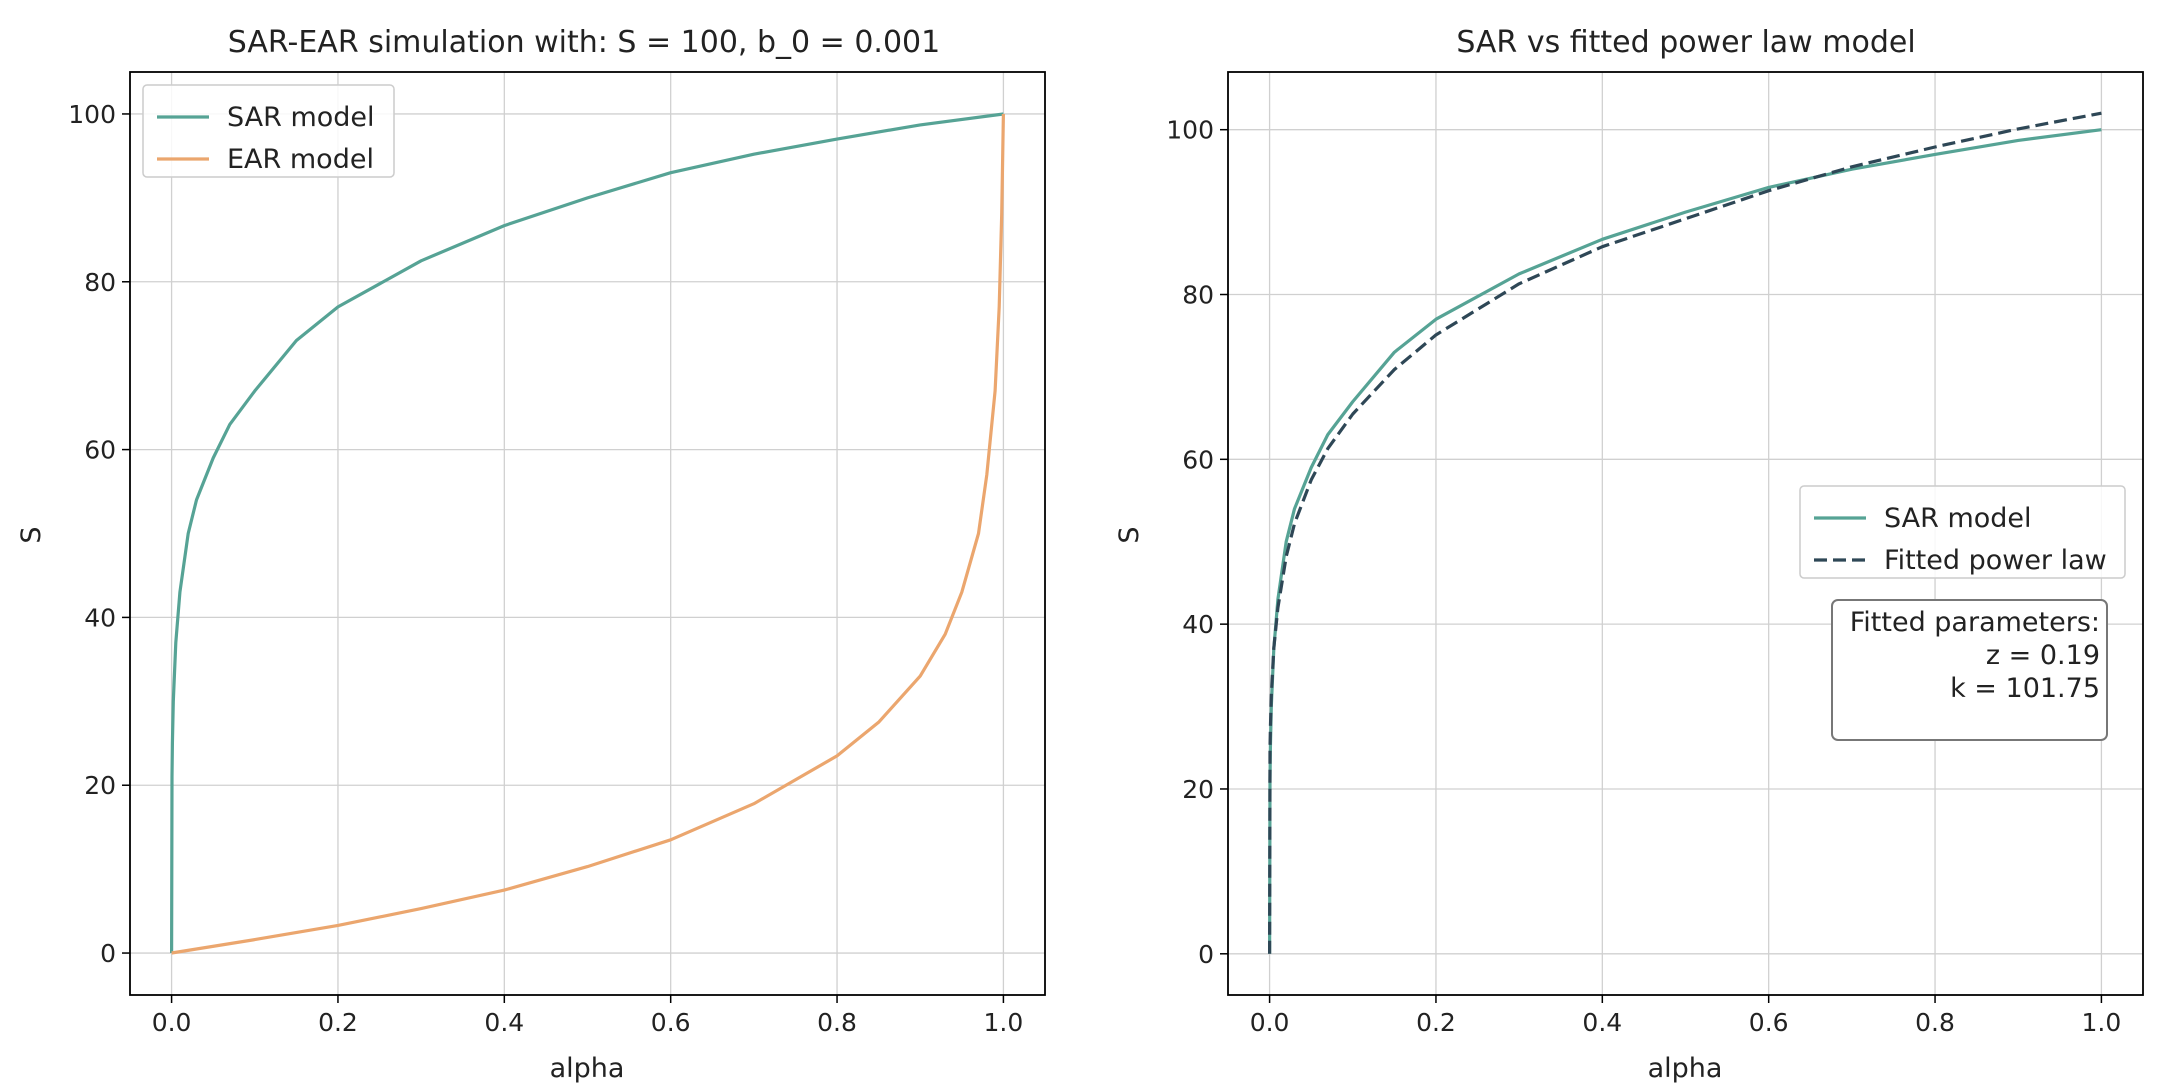 Image resolution: width=2164 pixels, height=1090 pixels. Describe the element at coordinates (1206, 954) in the screenshot. I see `right-y-tick-label-0: 0` at that location.